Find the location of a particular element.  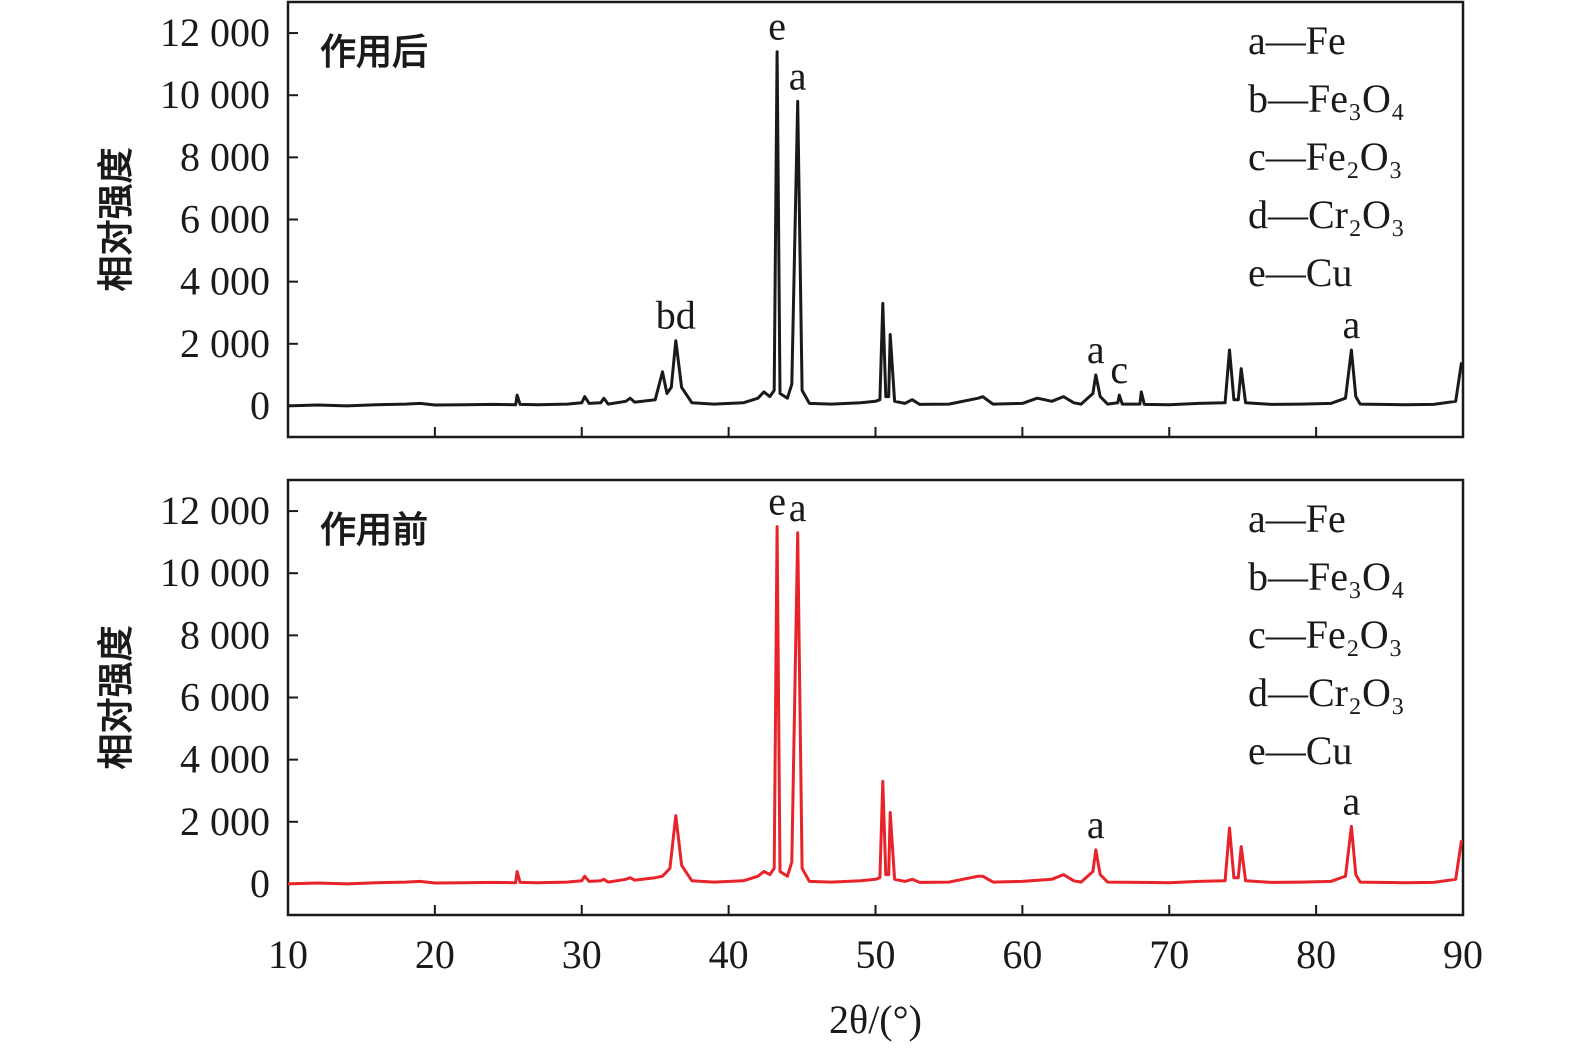

x-tick-label: 10 is located at coordinates (288, 954).